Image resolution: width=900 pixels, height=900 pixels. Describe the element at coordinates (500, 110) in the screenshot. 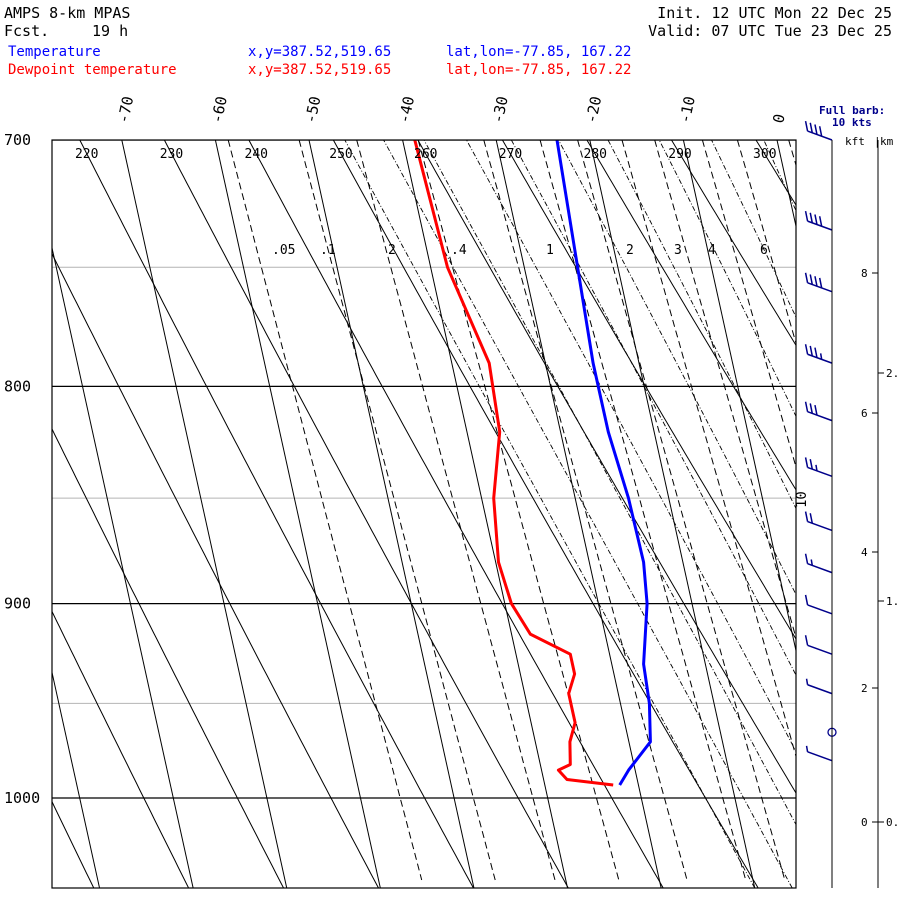

I see `temperature-tick-label: -30` at that location.